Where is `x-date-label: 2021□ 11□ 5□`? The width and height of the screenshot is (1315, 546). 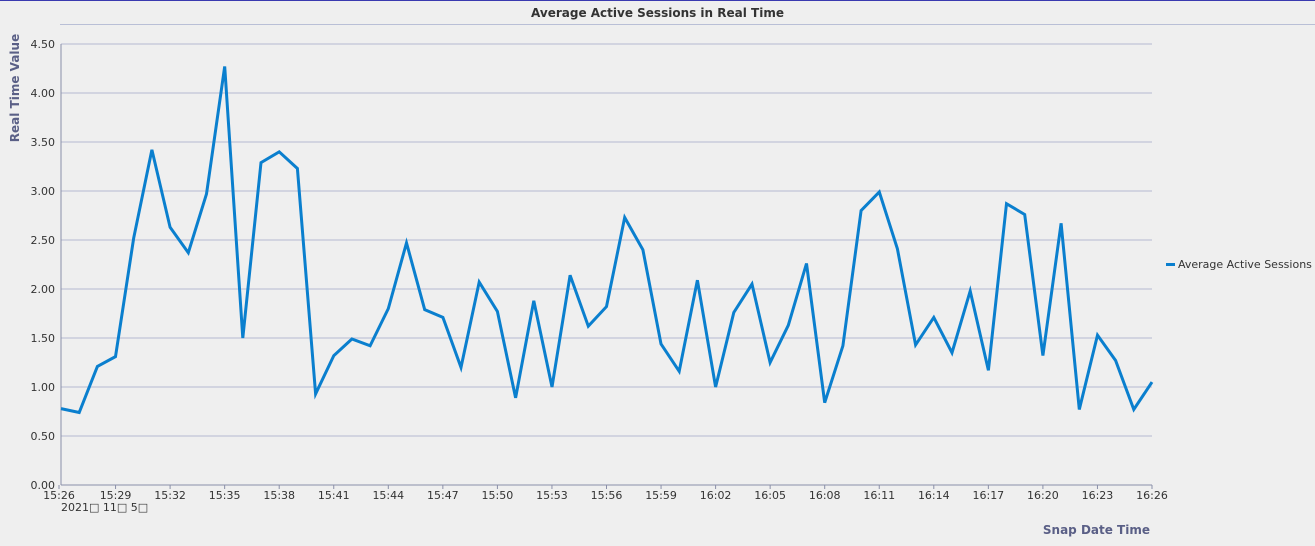 x-date-label: 2021□ 11□ 5□ is located at coordinates (104, 507).